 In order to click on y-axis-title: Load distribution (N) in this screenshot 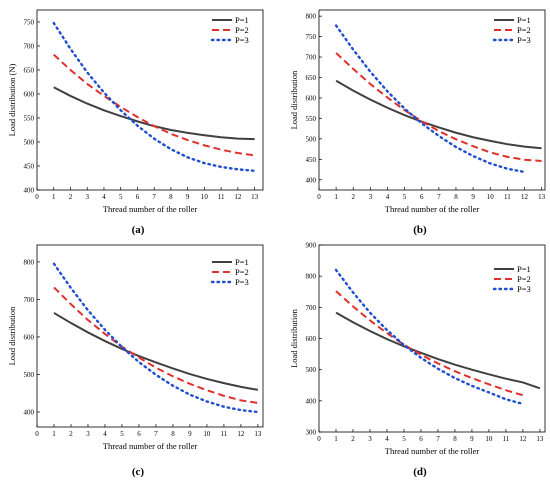, I will do `click(12, 99)`.